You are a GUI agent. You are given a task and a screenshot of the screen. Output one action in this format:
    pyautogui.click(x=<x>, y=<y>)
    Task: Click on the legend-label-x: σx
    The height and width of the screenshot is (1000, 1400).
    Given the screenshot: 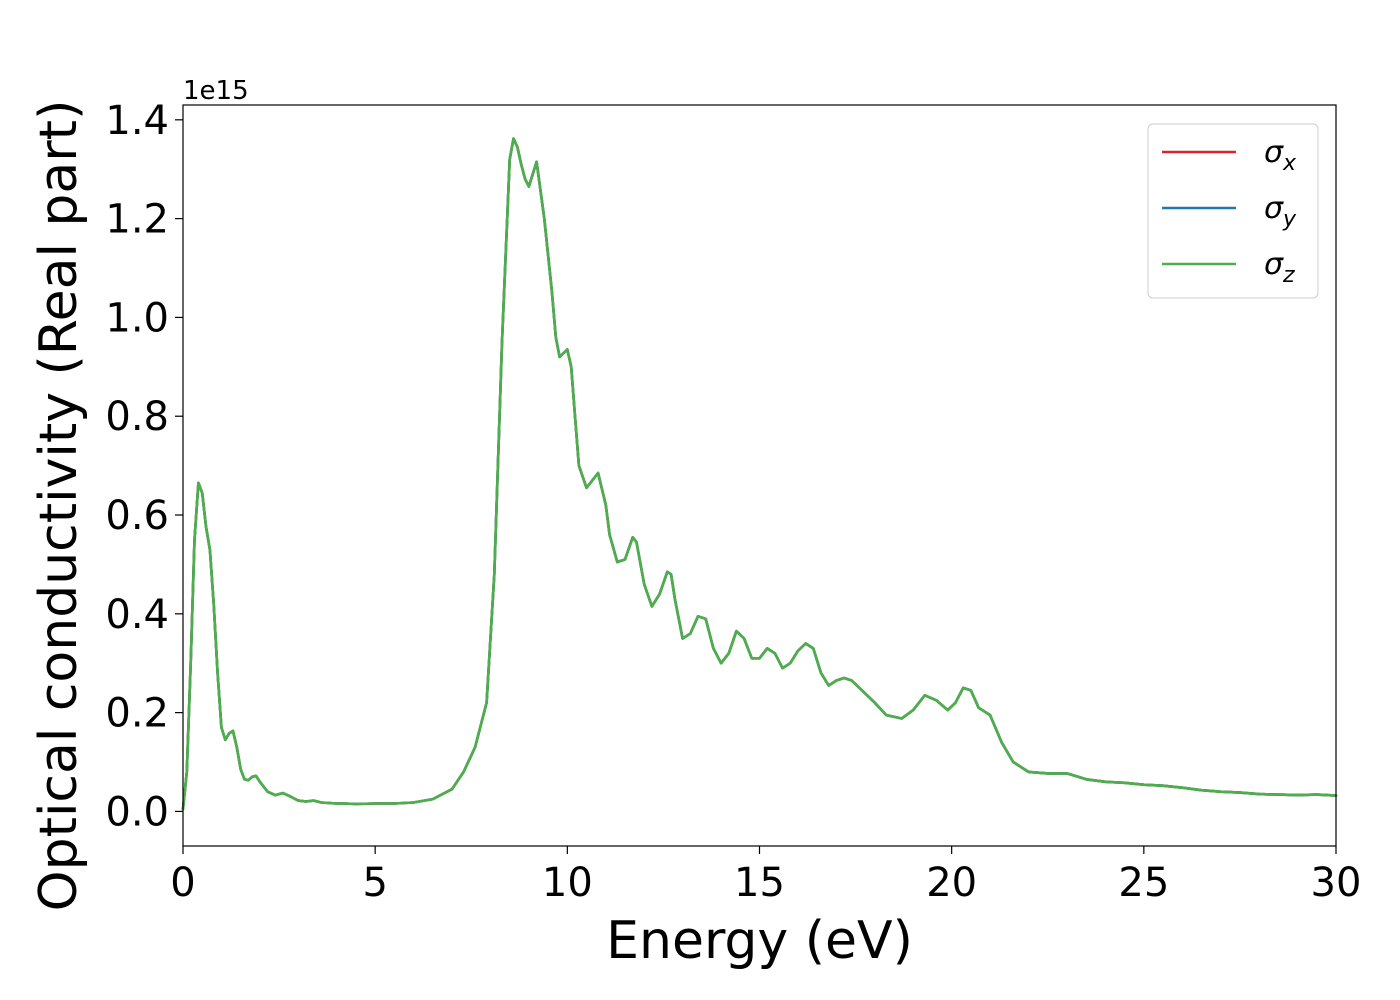 What is the action you would take?
    pyautogui.click(x=1280, y=155)
    